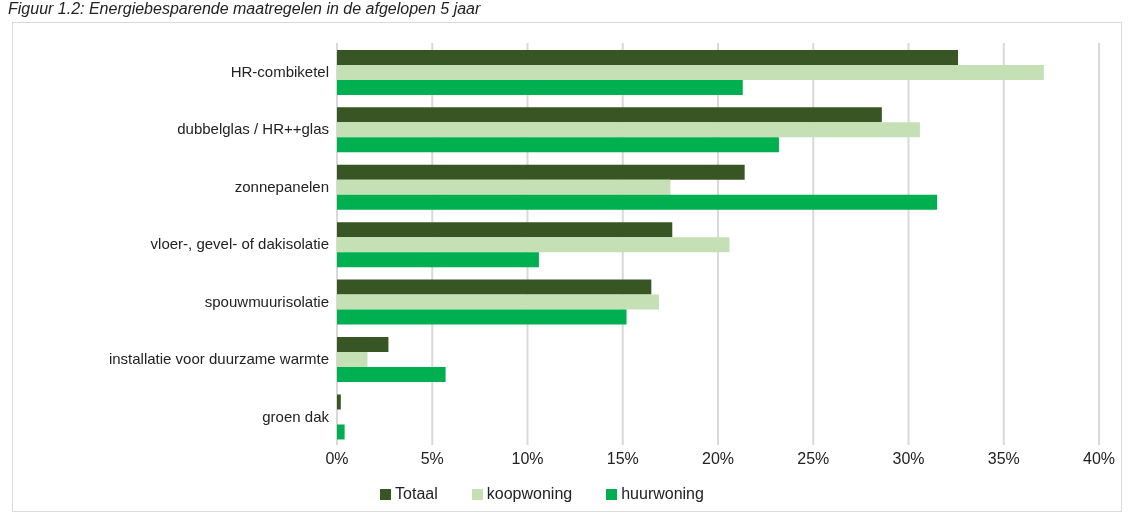 The width and height of the screenshot is (1129, 516). I want to click on legend-label: koopwoning, so click(529, 493).